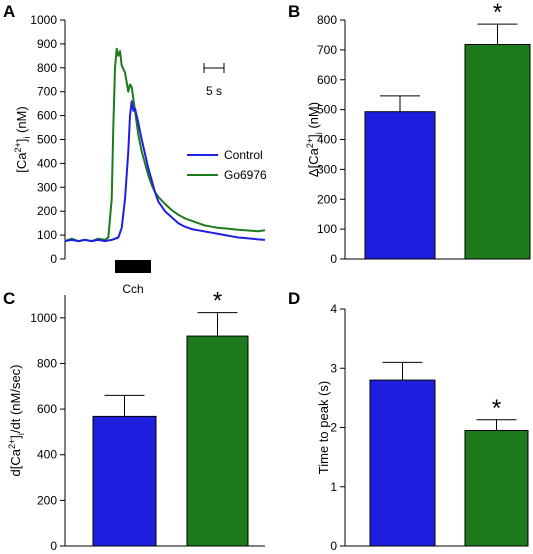  Describe the element at coordinates (47, 235) in the screenshot. I see `panel-a-y-tick-label: 100` at that location.